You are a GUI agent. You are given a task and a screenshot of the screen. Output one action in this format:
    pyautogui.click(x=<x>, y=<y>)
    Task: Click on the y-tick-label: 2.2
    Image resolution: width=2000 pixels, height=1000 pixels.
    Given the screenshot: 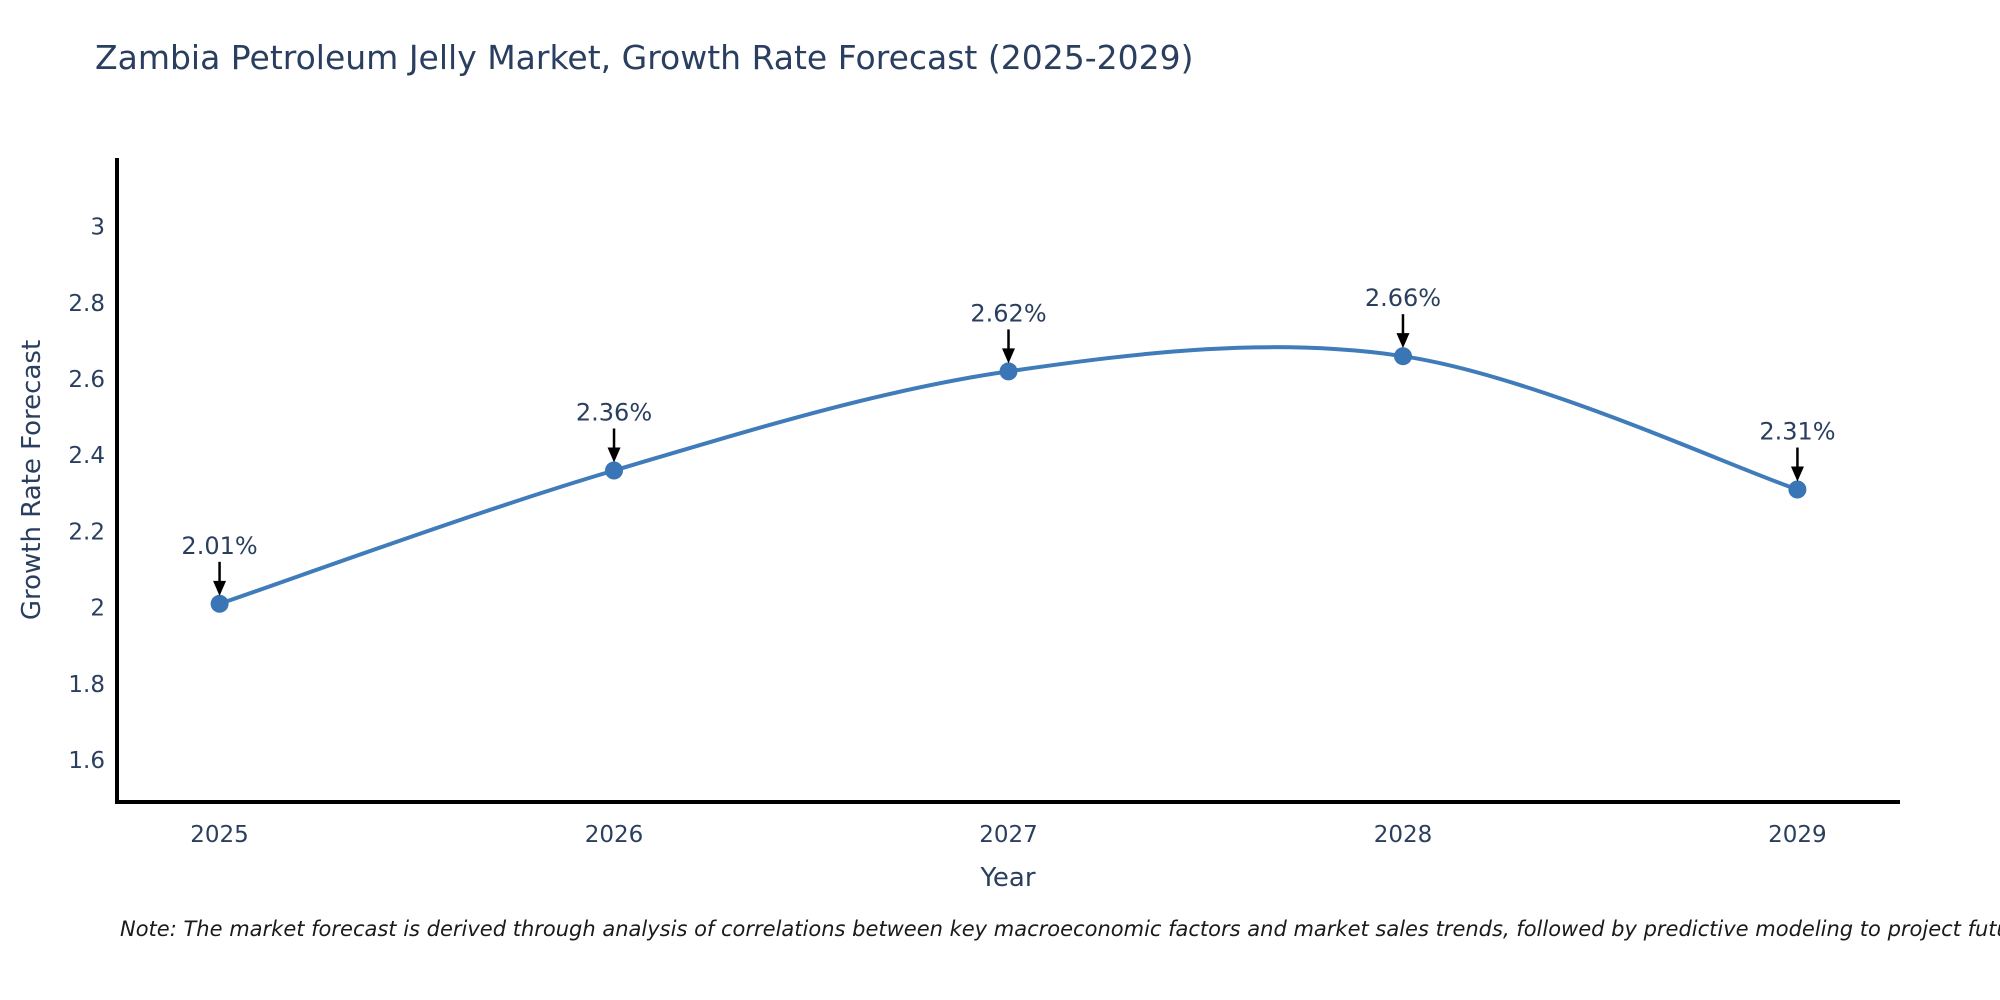 What is the action you would take?
    pyautogui.click(x=86, y=532)
    